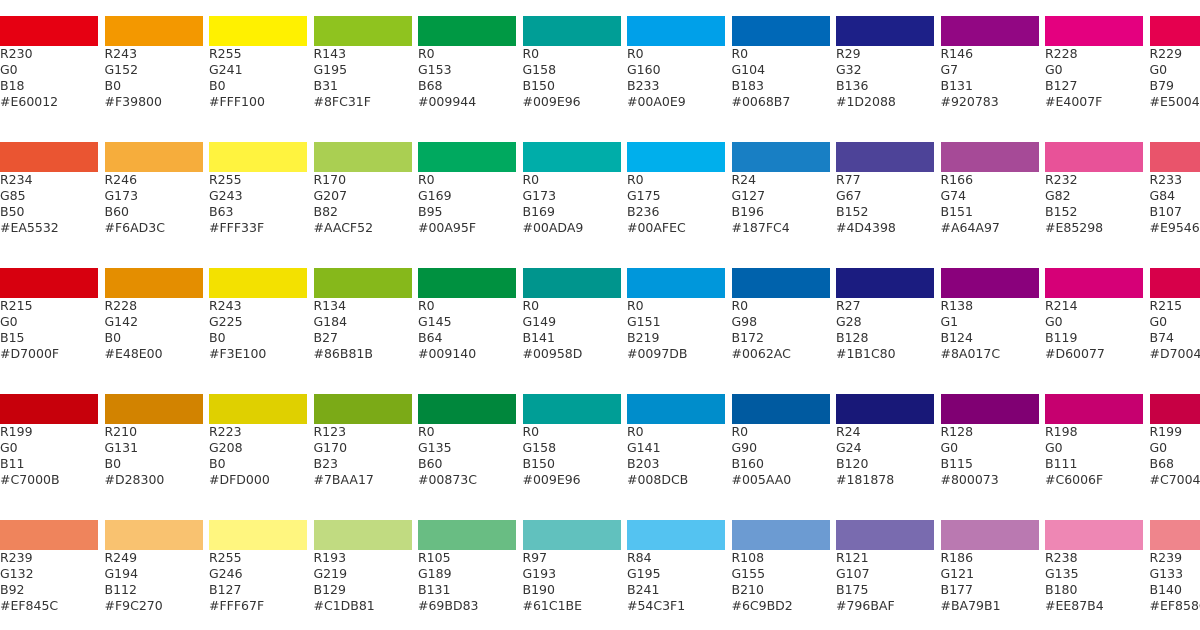 Image resolution: width=1200 pixels, height=630 pixels. What do you see at coordinates (1166, 557) in the screenshot?
I see `r-value: R239` at bounding box center [1166, 557].